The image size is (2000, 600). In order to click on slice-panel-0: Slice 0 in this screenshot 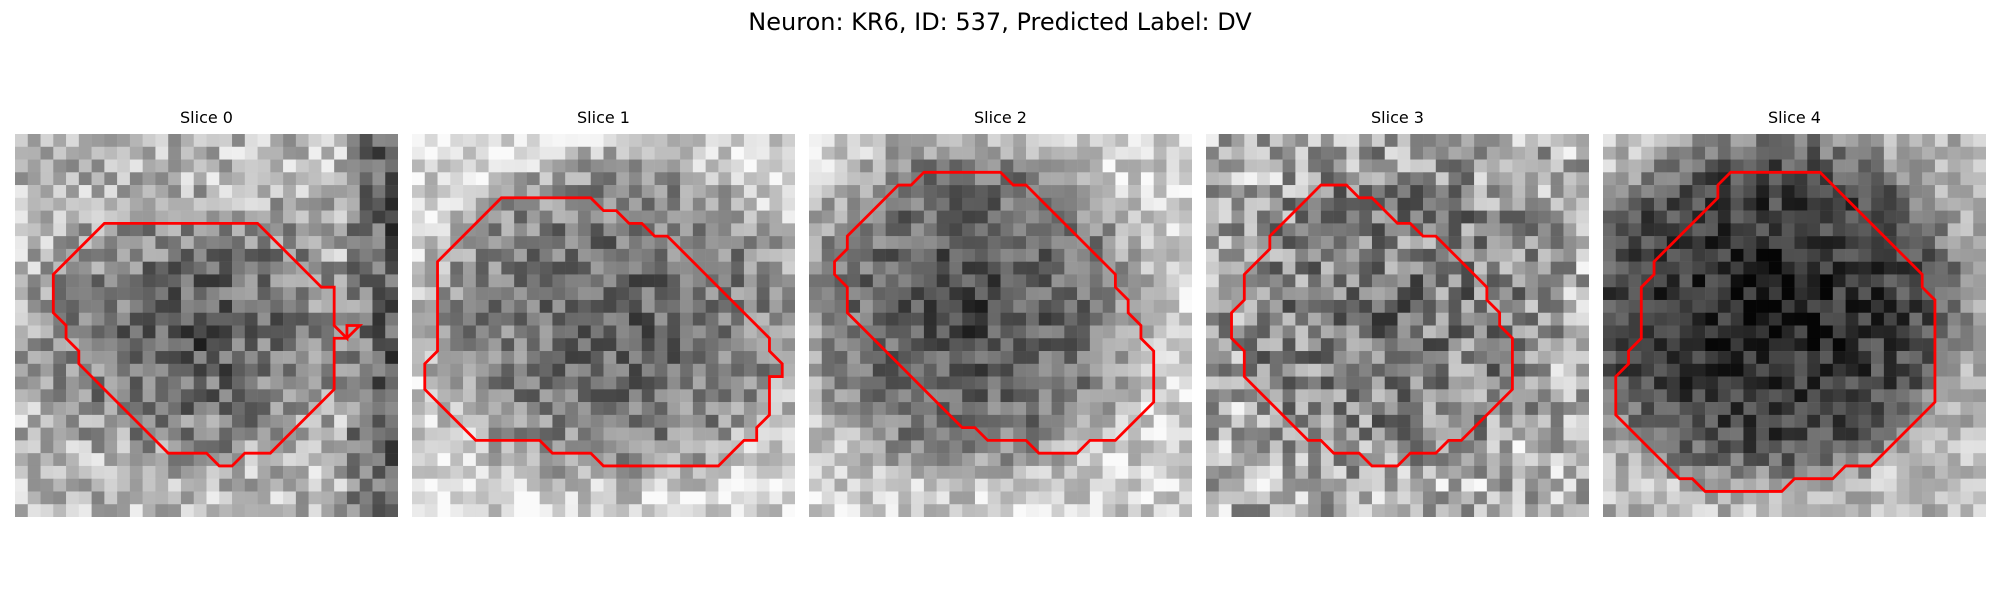, I will do `click(206, 312)`.